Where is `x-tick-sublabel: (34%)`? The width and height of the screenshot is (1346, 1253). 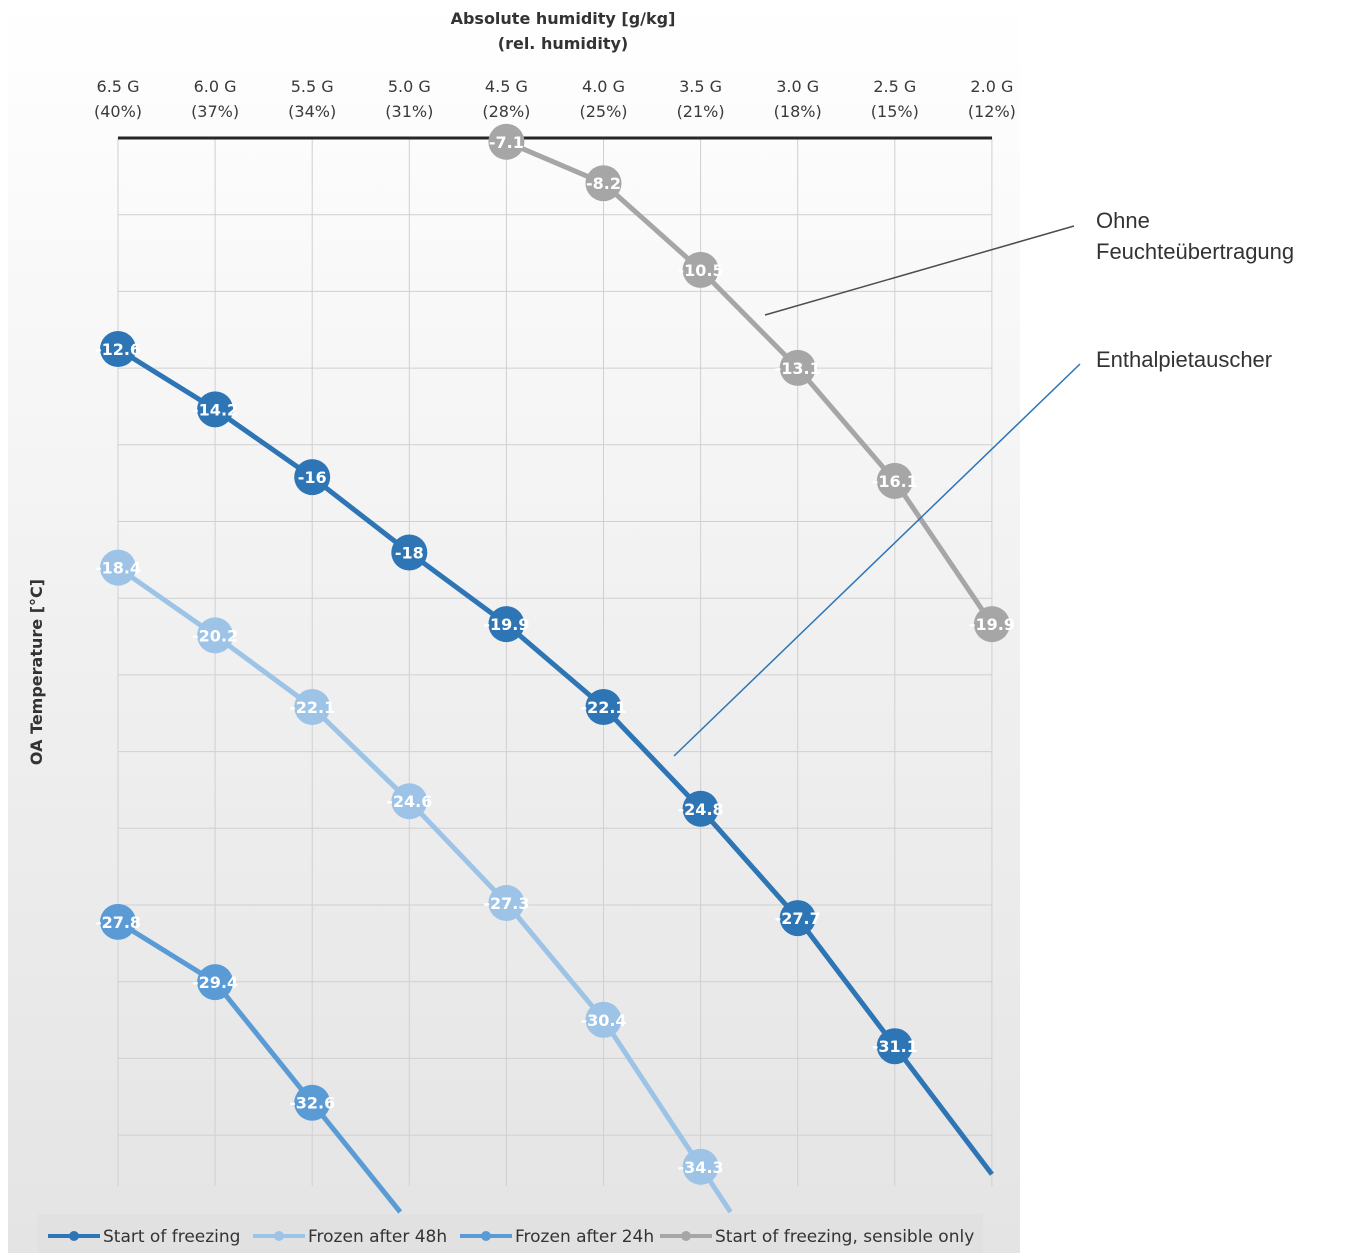 x-tick-sublabel: (34%) is located at coordinates (312, 111).